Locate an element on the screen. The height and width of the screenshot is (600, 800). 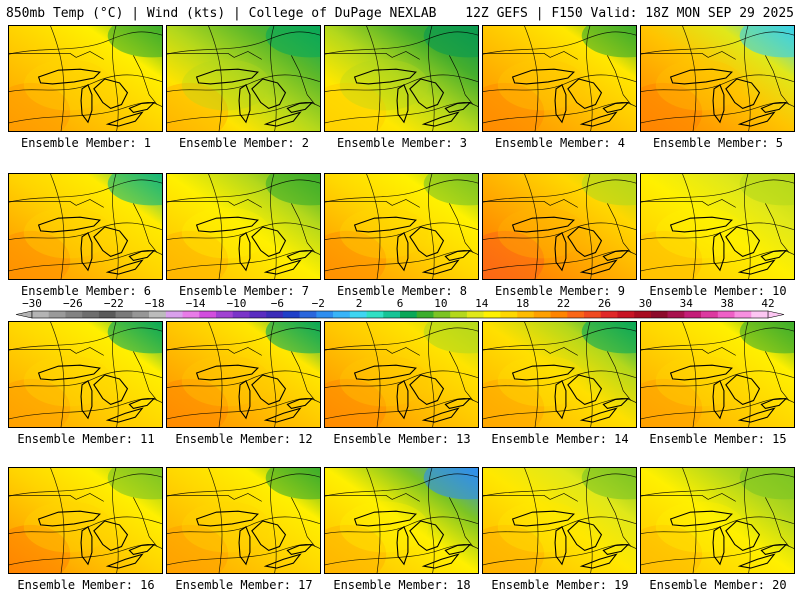
colorbar-tick-label: −14 is located at coordinates (196, 303).